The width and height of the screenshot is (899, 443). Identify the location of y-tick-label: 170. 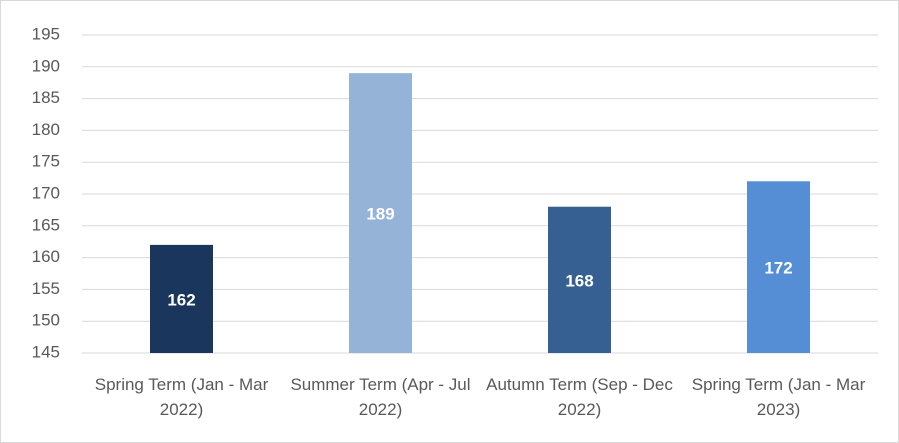
(46, 192).